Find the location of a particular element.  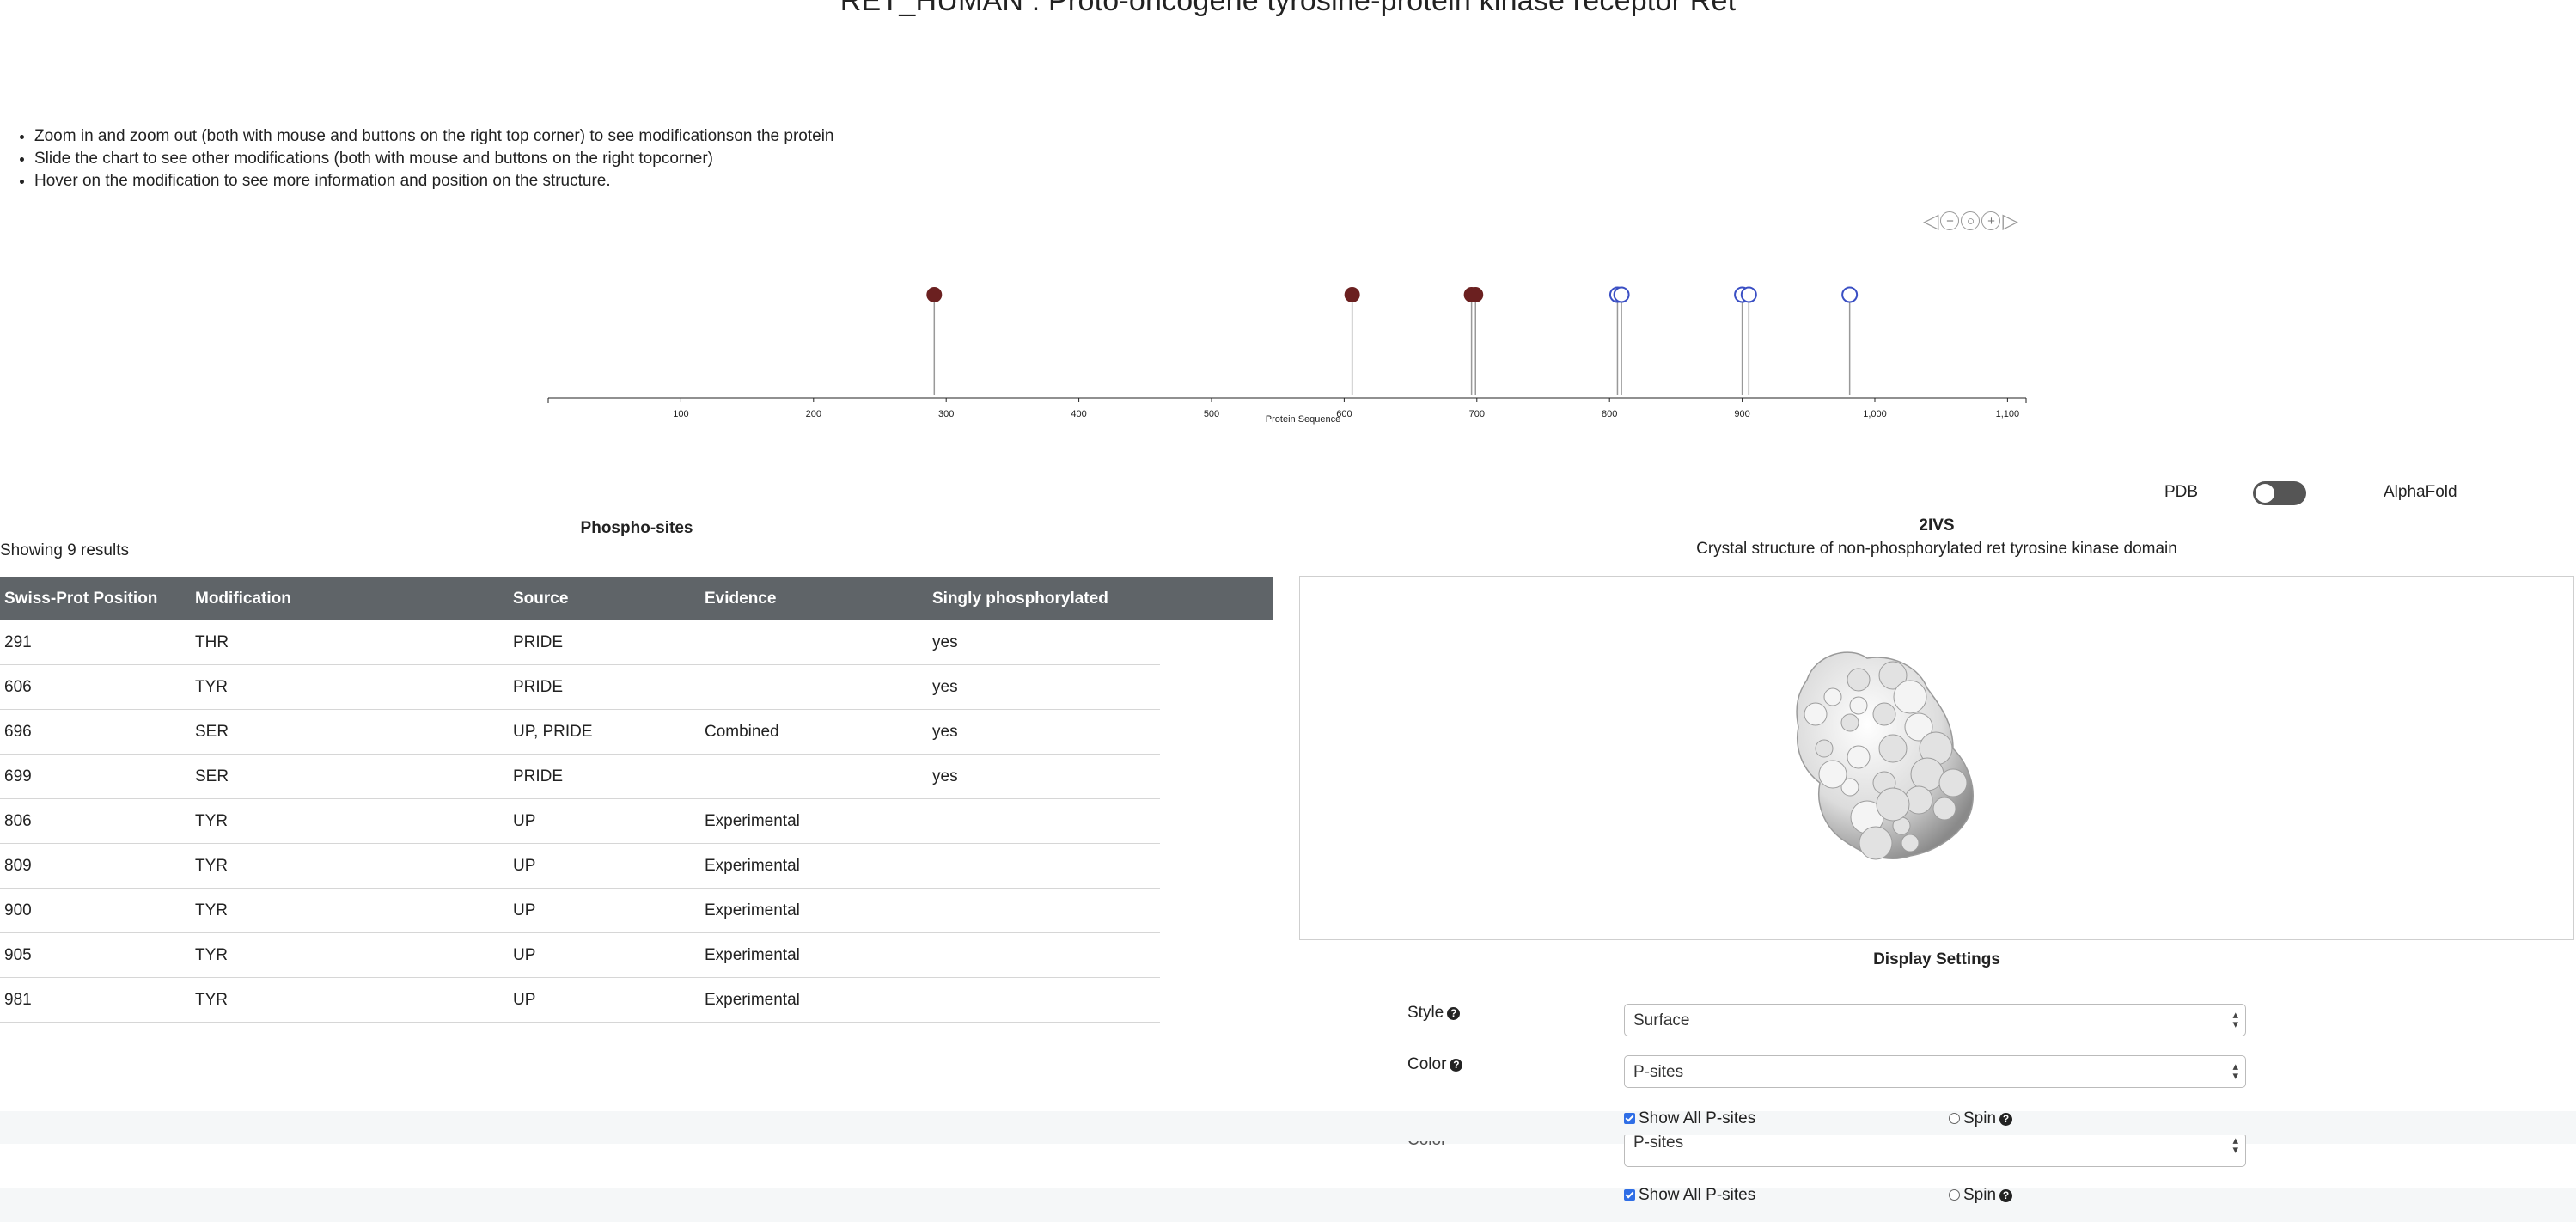

ghost-spin-checkbox: Spin? is located at coordinates (1981, 1195).